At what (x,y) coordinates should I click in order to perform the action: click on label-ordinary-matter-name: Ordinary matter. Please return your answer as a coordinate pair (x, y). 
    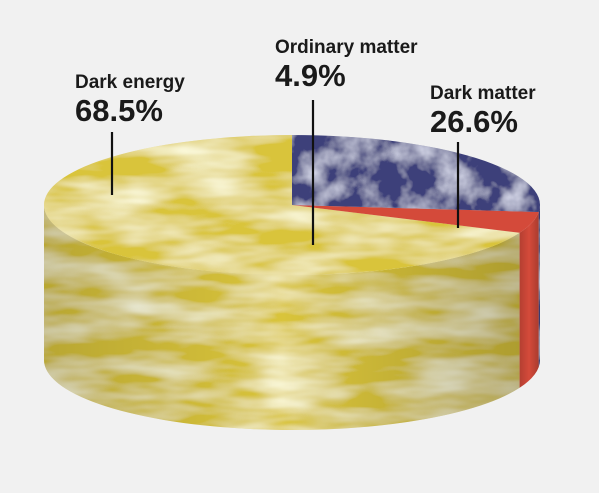
    Looking at the image, I should click on (346, 47).